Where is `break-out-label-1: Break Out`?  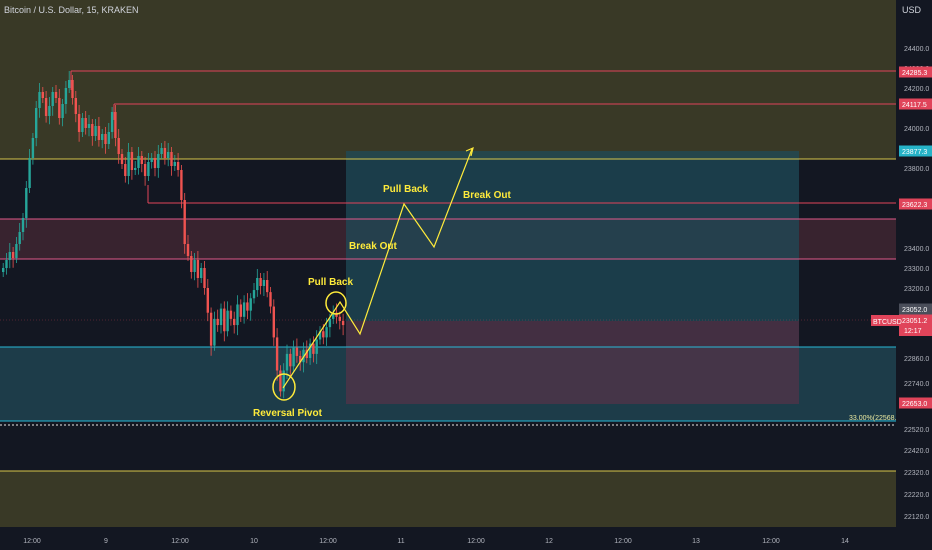
break-out-label-1: Break Out is located at coordinates (373, 246).